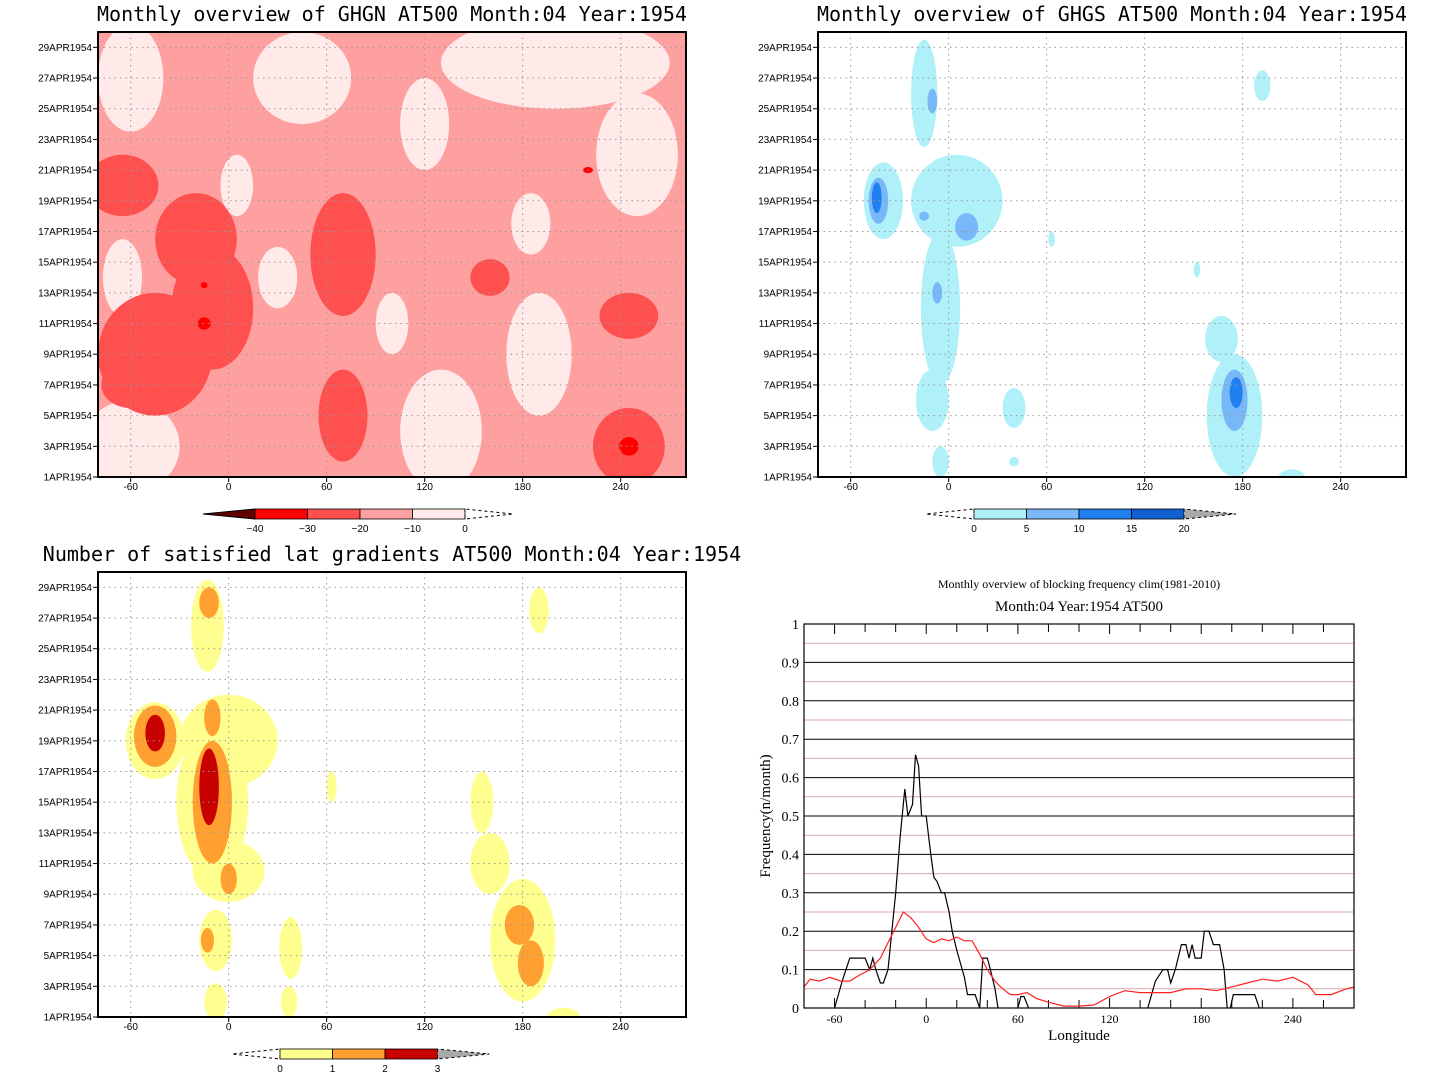 The image size is (1440, 1091). Describe the element at coordinates (1110, 1019) in the screenshot. I see `x-tick-label: 120` at that location.